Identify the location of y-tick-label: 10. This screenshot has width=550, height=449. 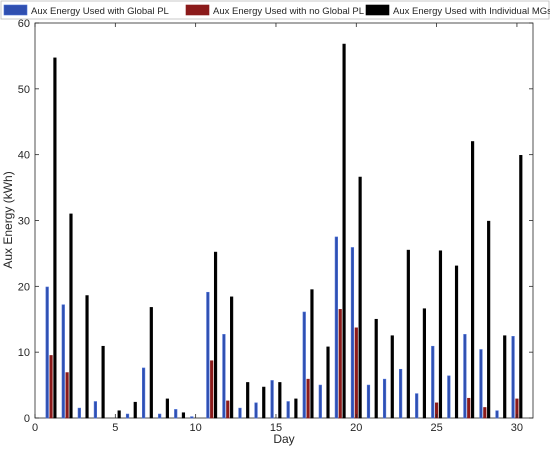
(24, 353).